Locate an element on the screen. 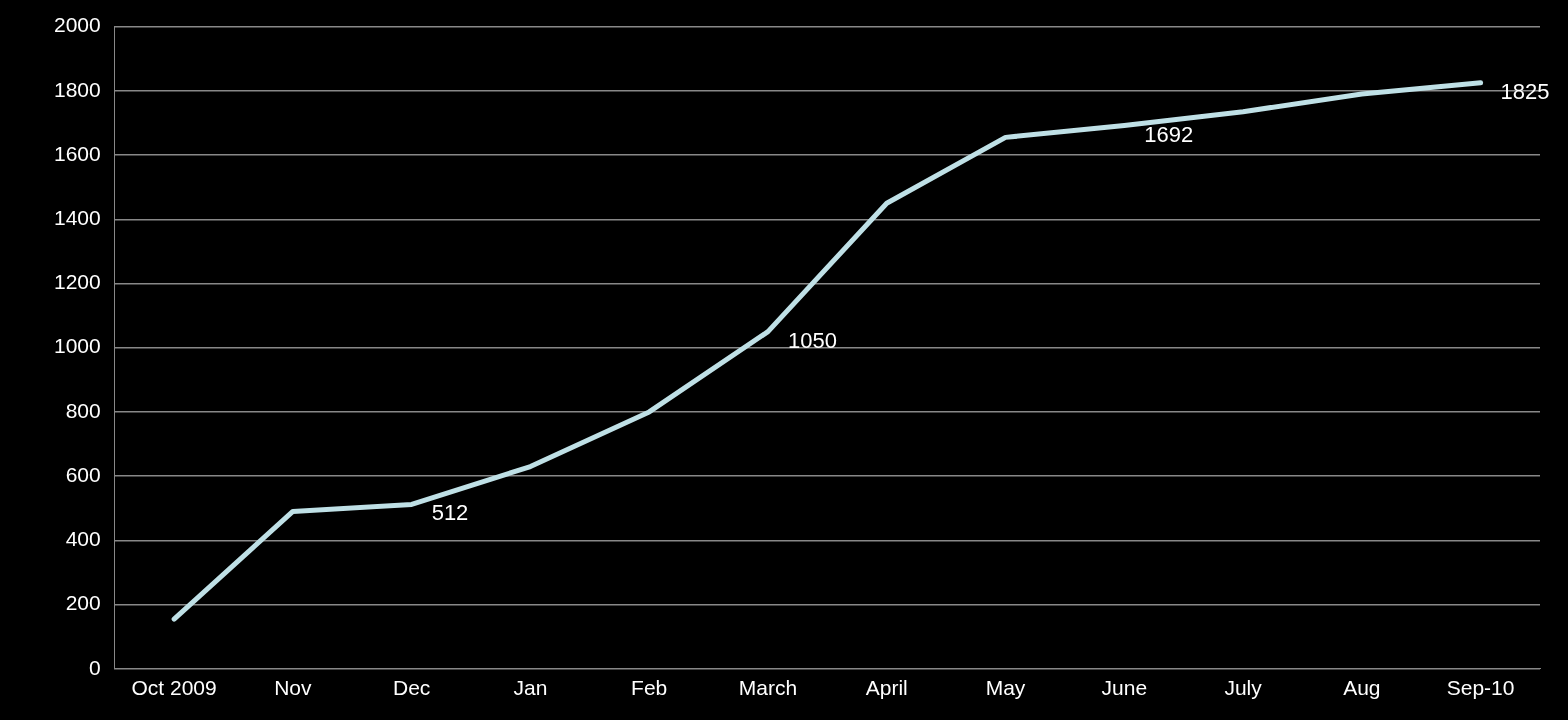 This screenshot has height=720, width=1568. y-tick-label: 1000 is located at coordinates (77, 346).